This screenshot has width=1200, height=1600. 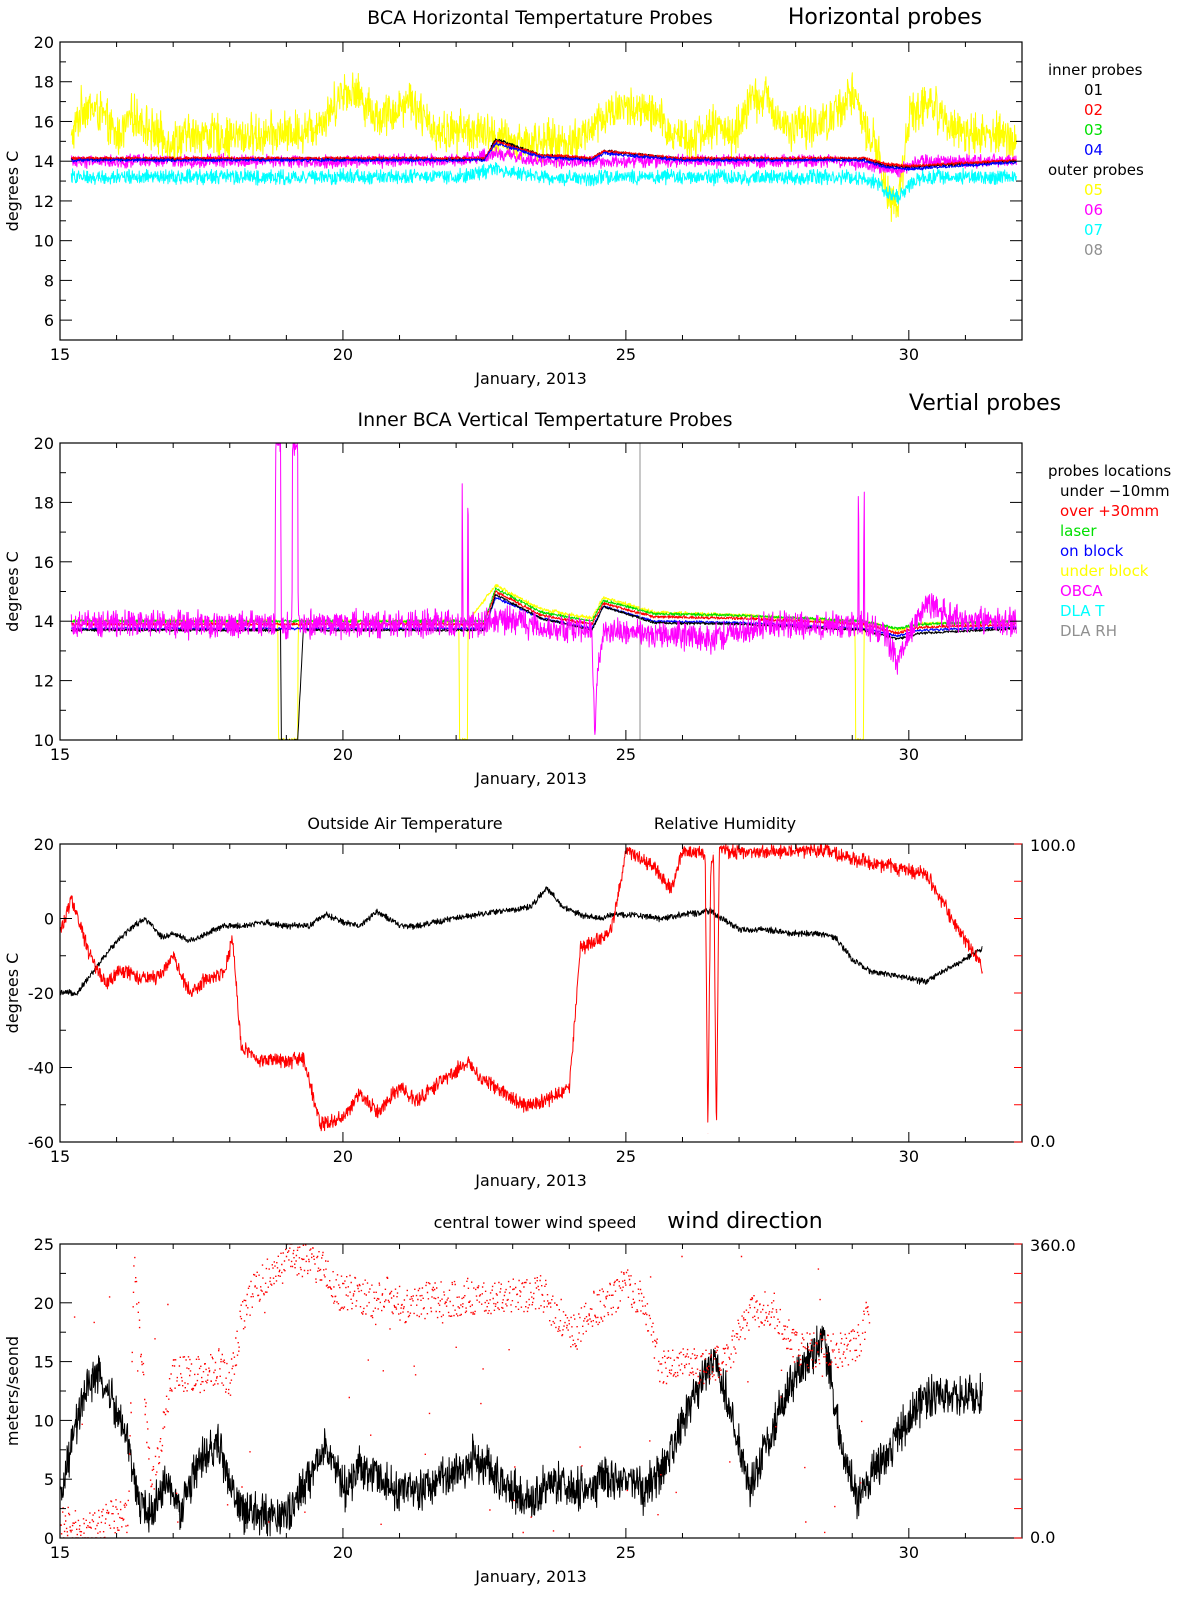 What do you see at coordinates (1042, 1537) in the screenshot?
I see `p4-y2-tick-label: 0.0` at bounding box center [1042, 1537].